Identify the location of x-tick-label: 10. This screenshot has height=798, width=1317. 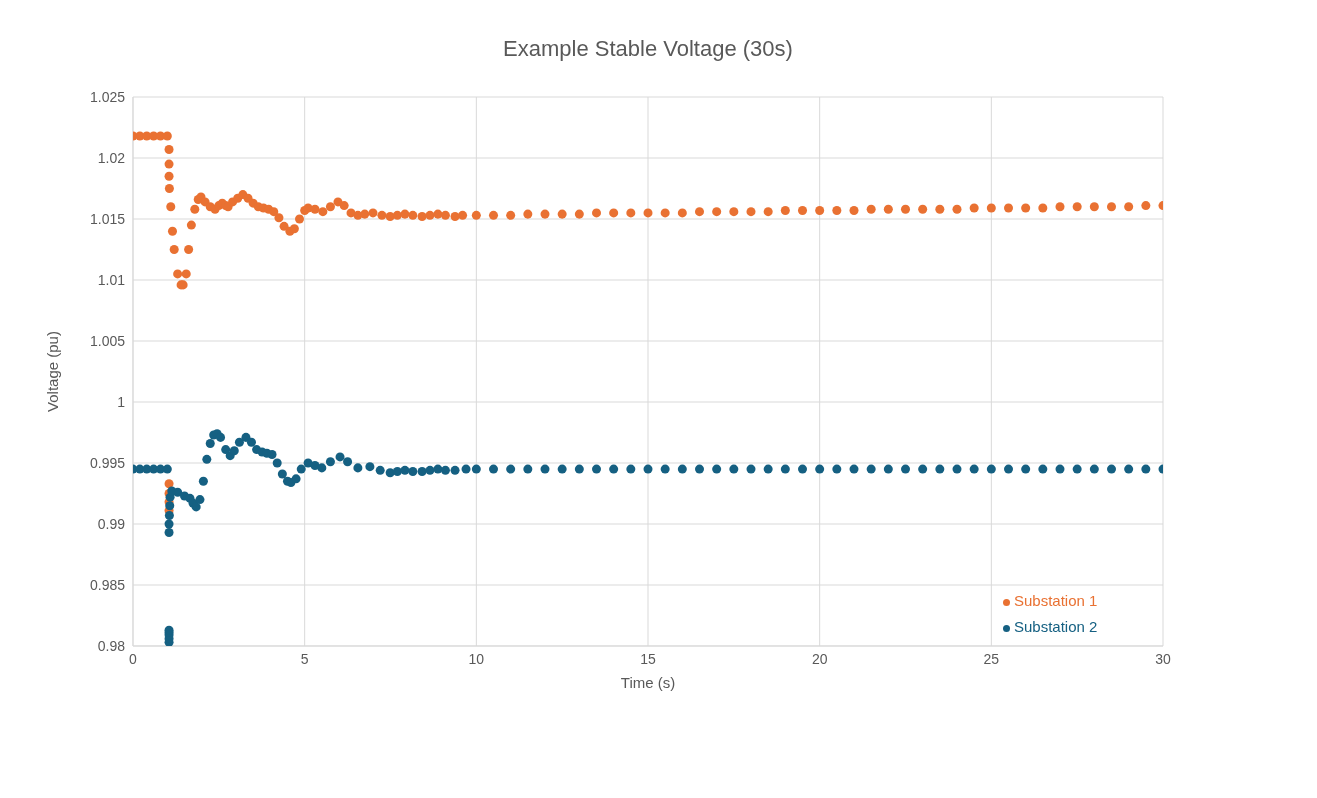
(476, 658).